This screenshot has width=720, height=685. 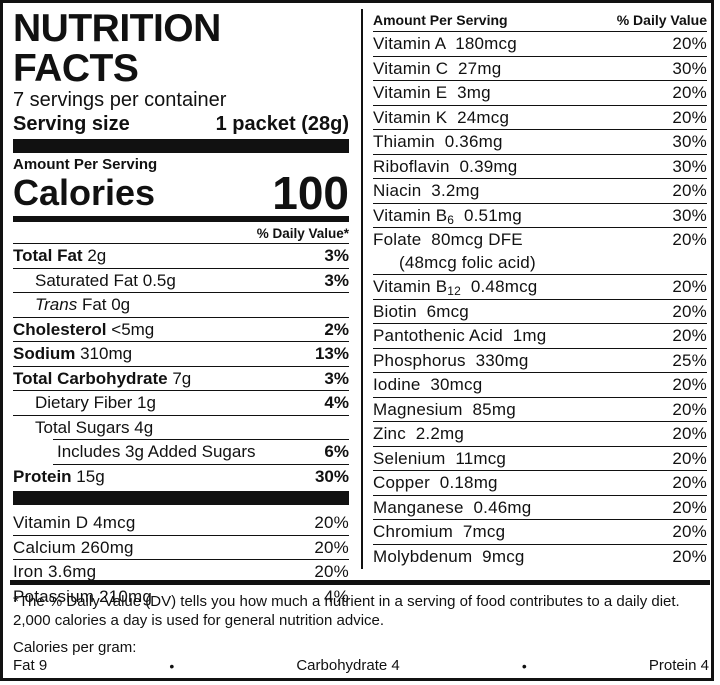 I want to click on nutrient-amount: 2g, so click(x=97, y=255).